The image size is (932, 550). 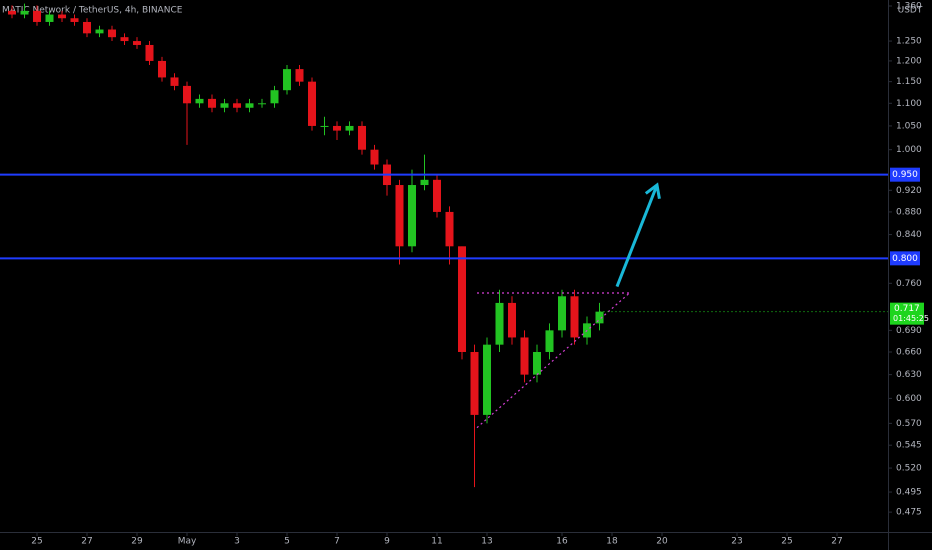 What do you see at coordinates (436, 542) in the screenshot?
I see `x-tick-label: 11` at bounding box center [436, 542].